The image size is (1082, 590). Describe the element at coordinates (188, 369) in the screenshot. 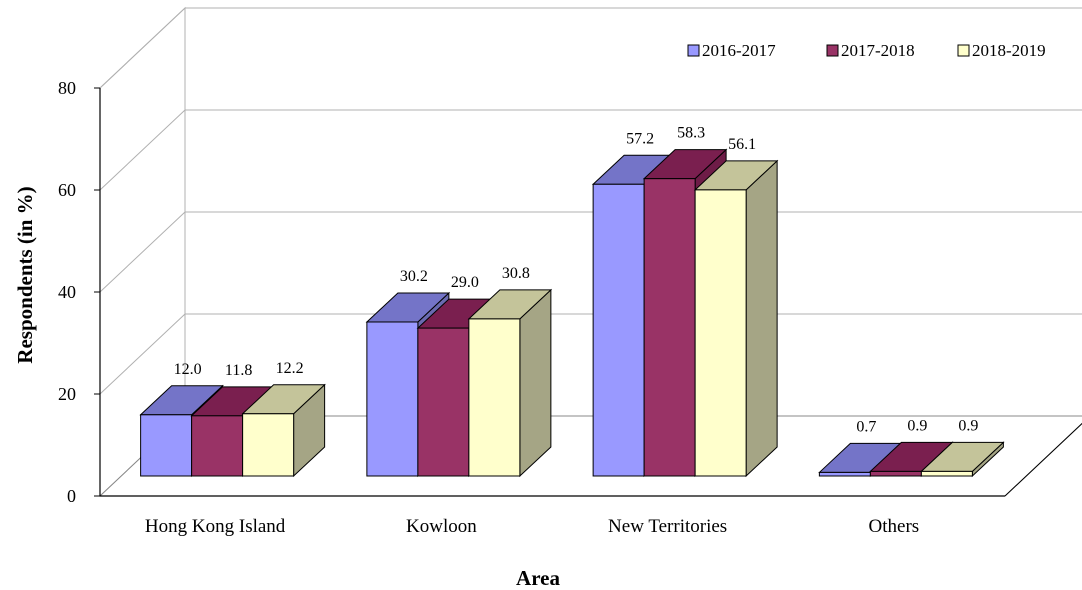

I see `data-label: 12.0` at that location.